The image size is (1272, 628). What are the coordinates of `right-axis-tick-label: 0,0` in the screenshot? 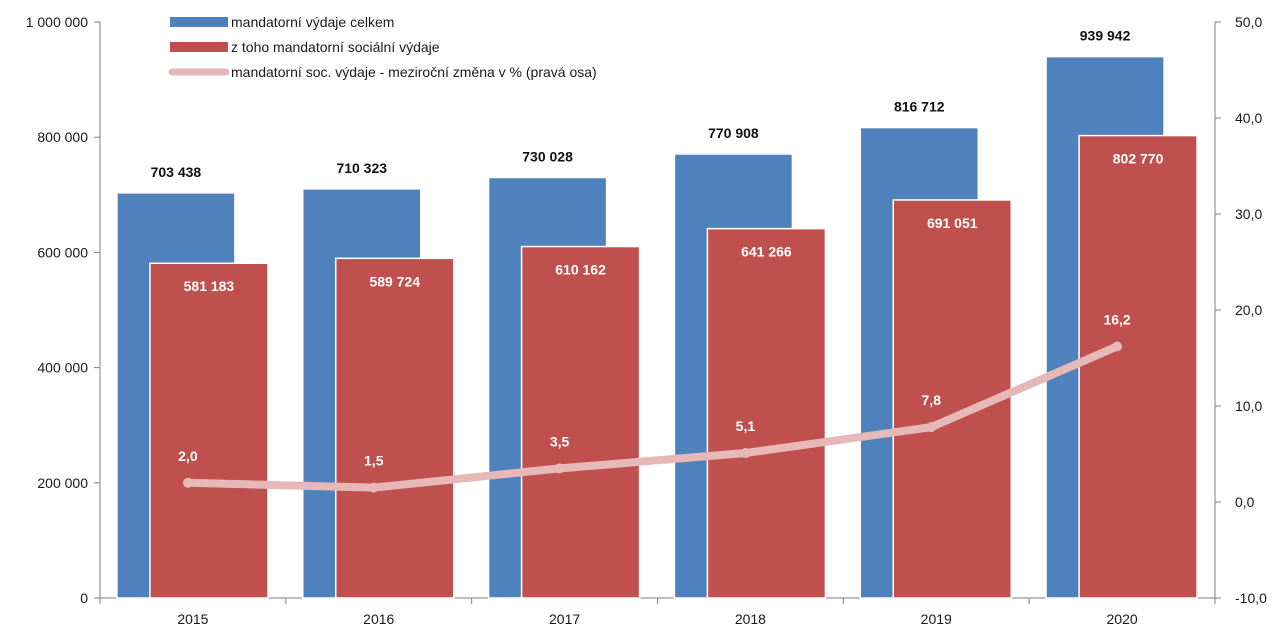 It's located at (1245, 502).